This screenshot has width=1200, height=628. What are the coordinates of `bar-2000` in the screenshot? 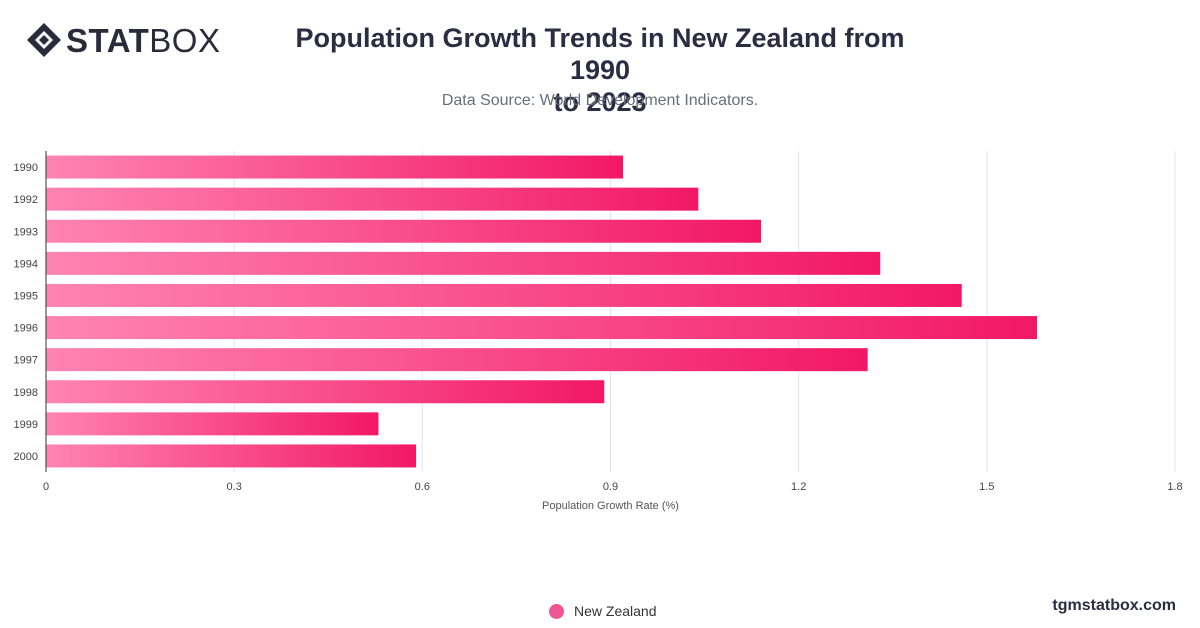 It's located at (231, 456).